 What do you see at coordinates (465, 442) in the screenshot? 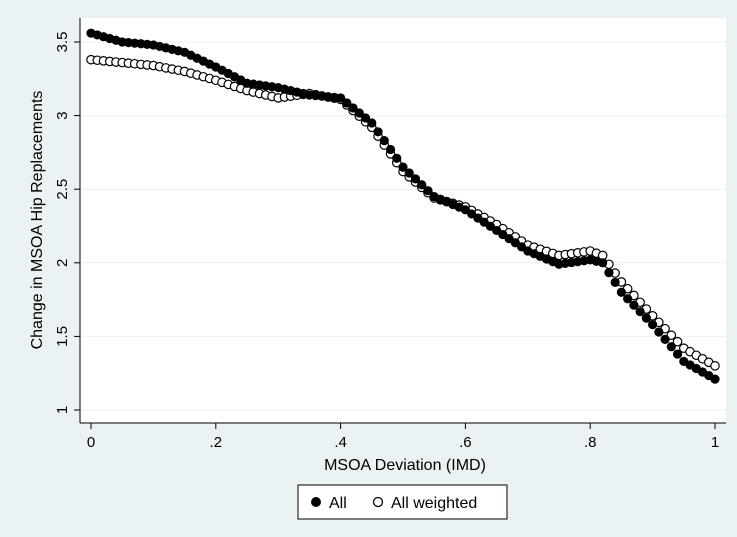
I see `x-tick-label: .6` at bounding box center [465, 442].